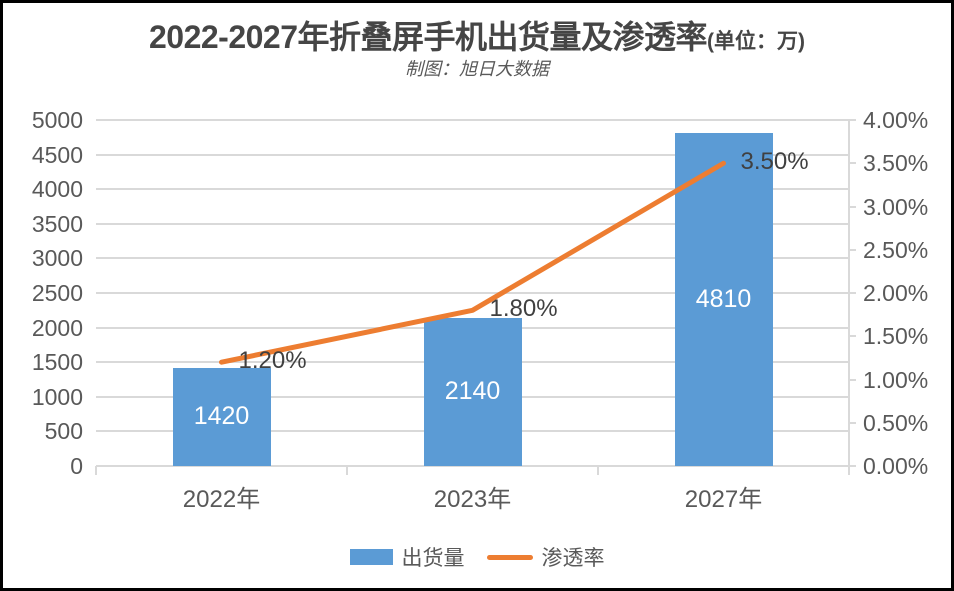 The image size is (954, 591). What do you see at coordinates (896, 379) in the screenshot?
I see `y2-axis-tick-label: 1.00%` at bounding box center [896, 379].